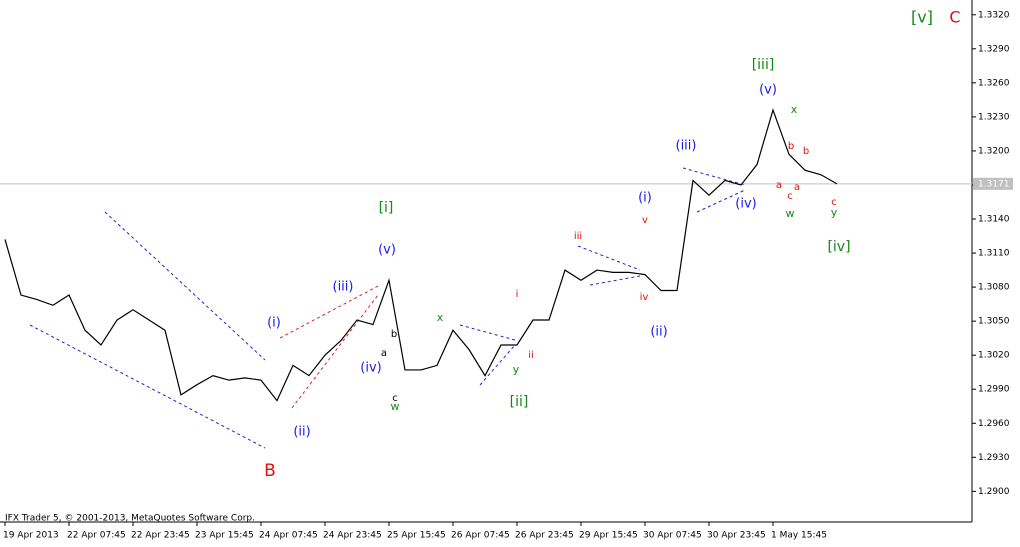  I want to click on y-tick-label: 1.3020, so click(994, 356).